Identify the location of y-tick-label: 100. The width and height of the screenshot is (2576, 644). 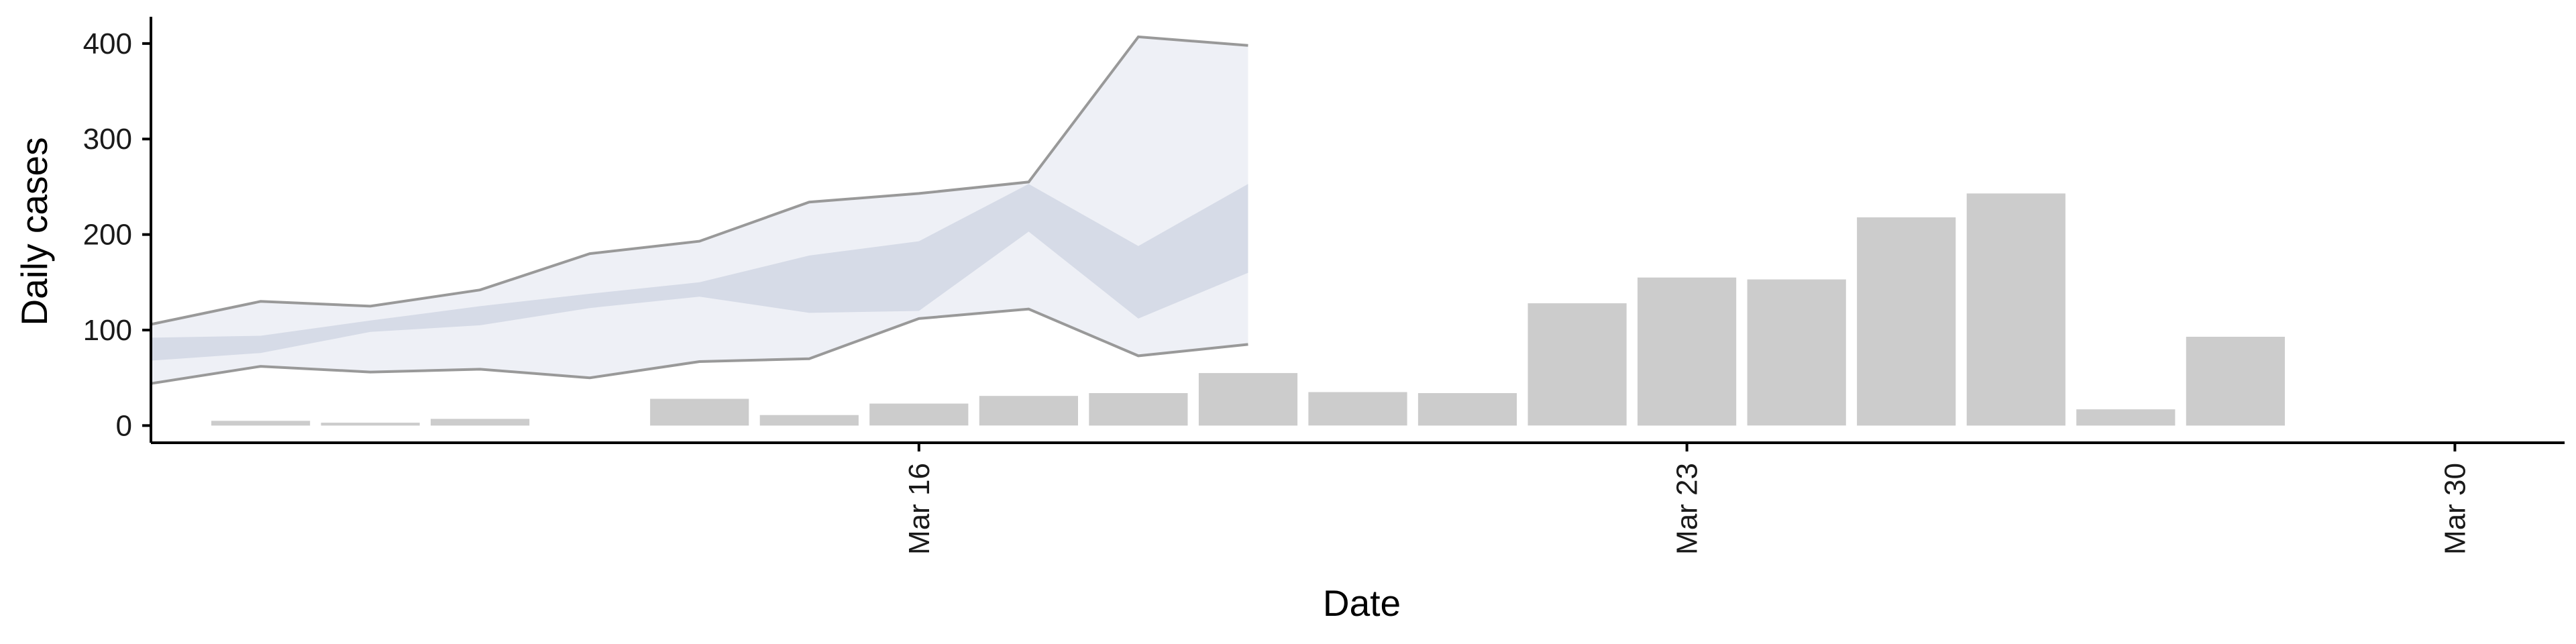
(107, 330).